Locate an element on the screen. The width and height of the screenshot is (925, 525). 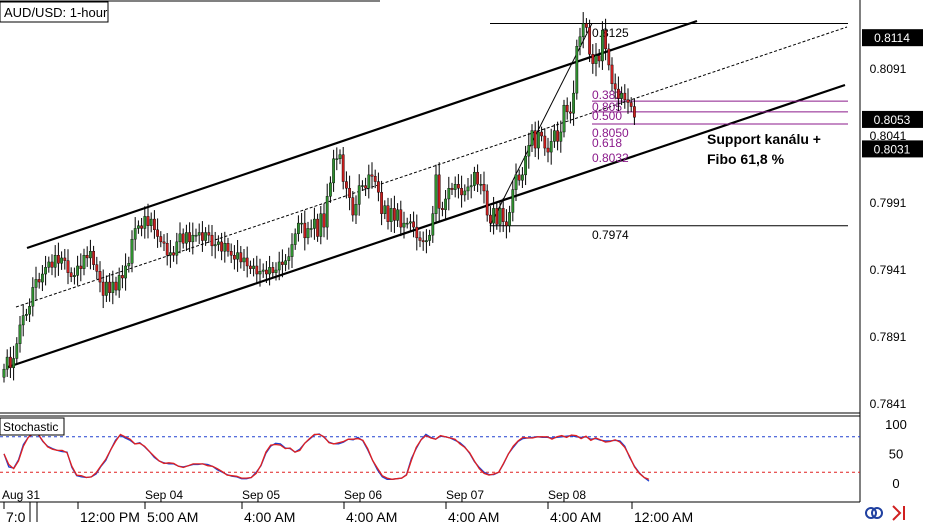
fib-trend-line is located at coordinates (541, 125).